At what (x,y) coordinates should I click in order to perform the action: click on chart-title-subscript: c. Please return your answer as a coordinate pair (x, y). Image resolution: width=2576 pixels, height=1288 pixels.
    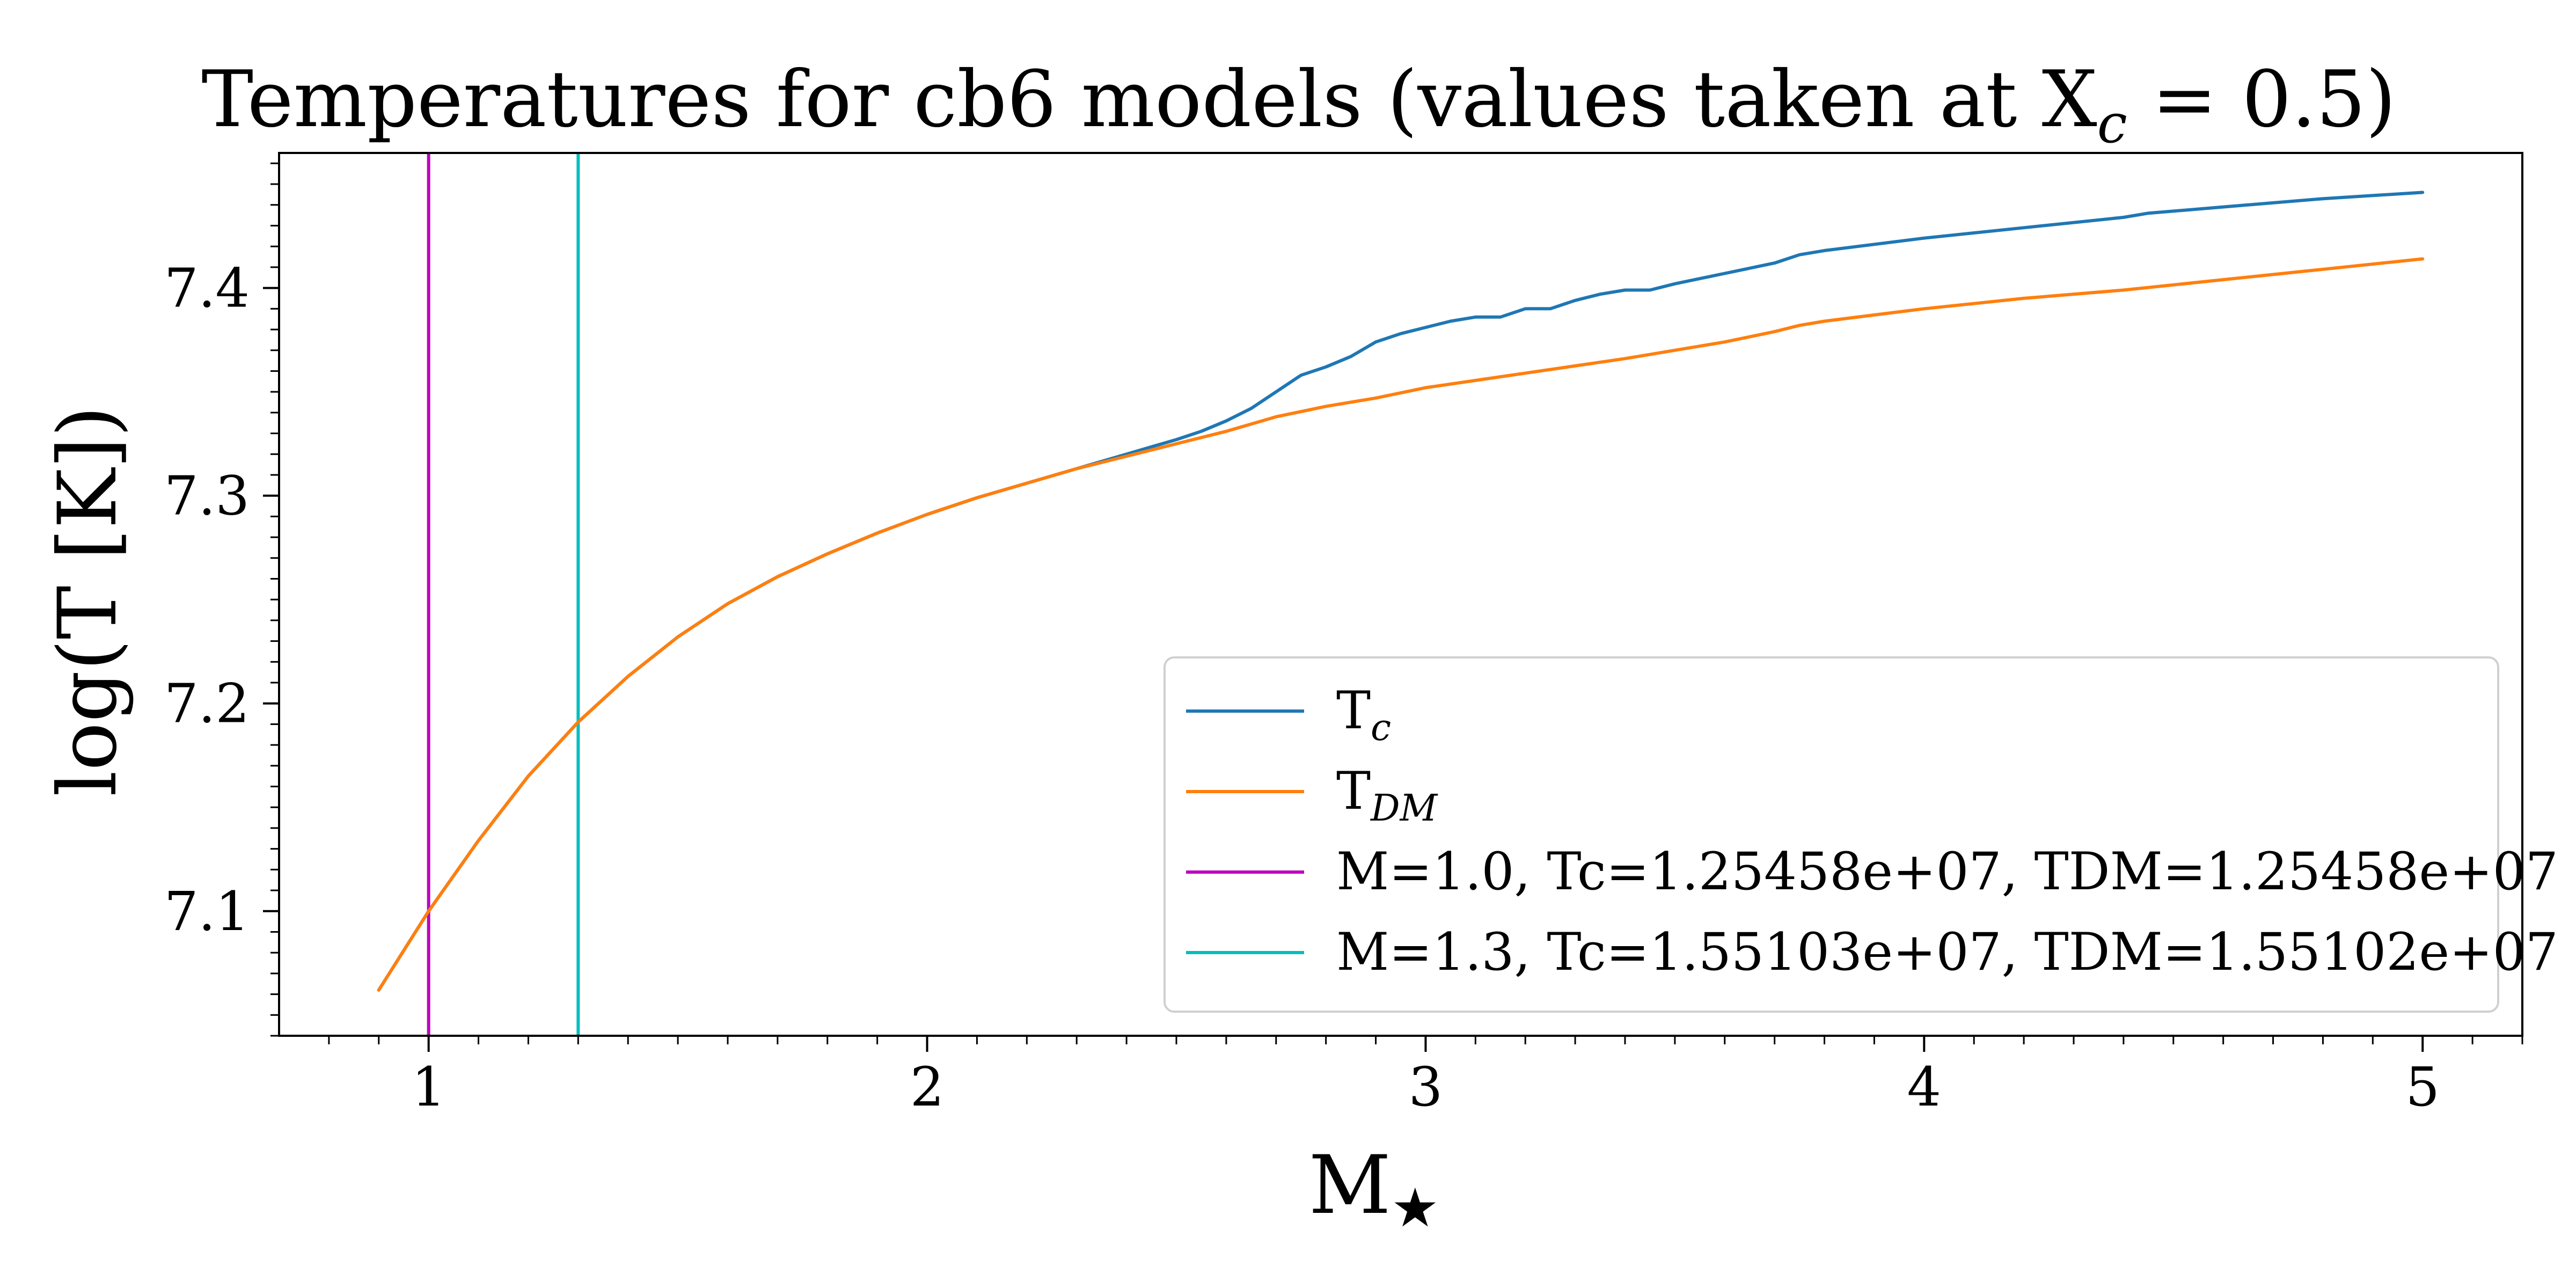
    Looking at the image, I should click on (2112, 123).